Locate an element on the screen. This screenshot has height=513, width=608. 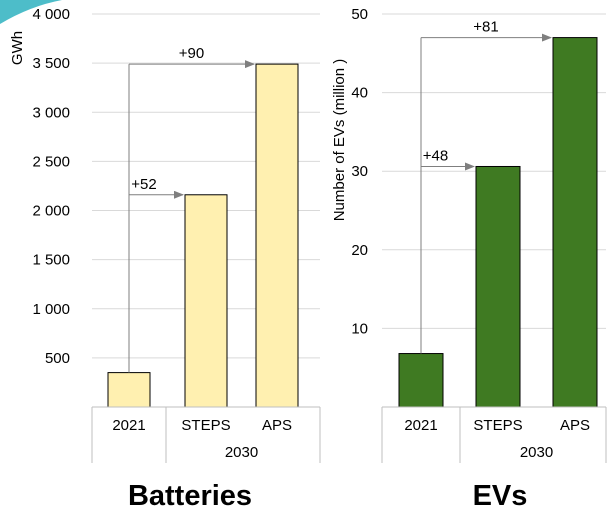
batteries-bar-2021 is located at coordinates (129, 390).